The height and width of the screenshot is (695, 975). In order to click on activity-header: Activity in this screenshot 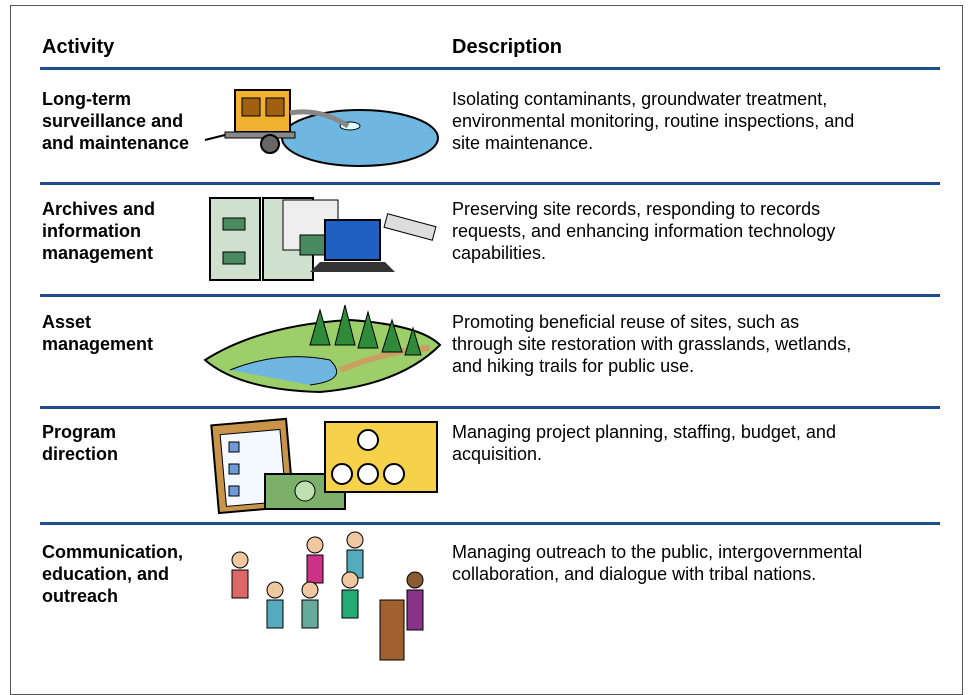, I will do `click(78, 47)`.